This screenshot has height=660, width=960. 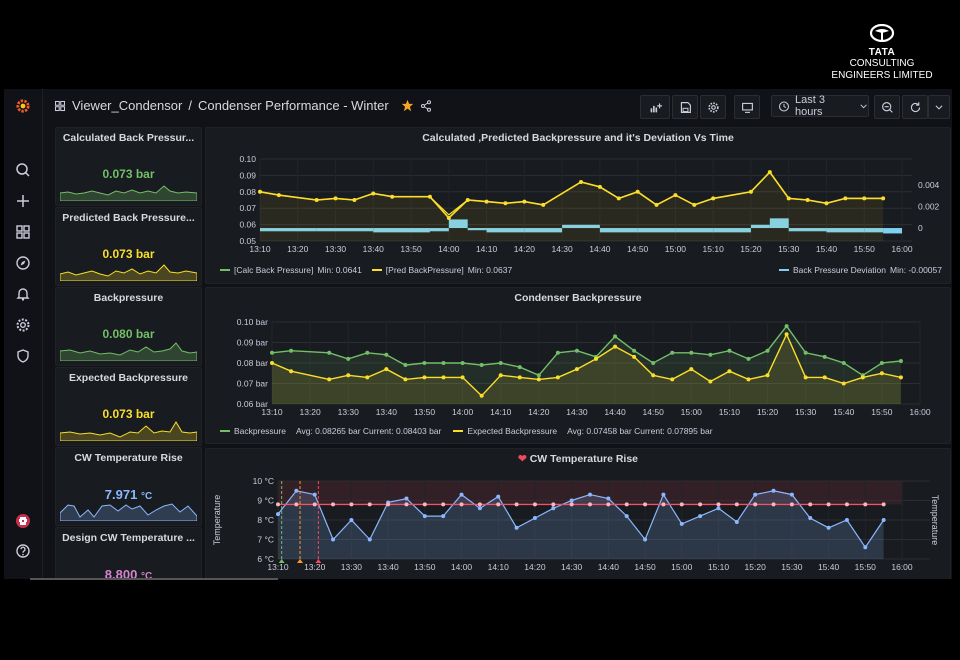 What do you see at coordinates (645, 567) in the screenshot?
I see `x-tick-label: 14:50` at bounding box center [645, 567].